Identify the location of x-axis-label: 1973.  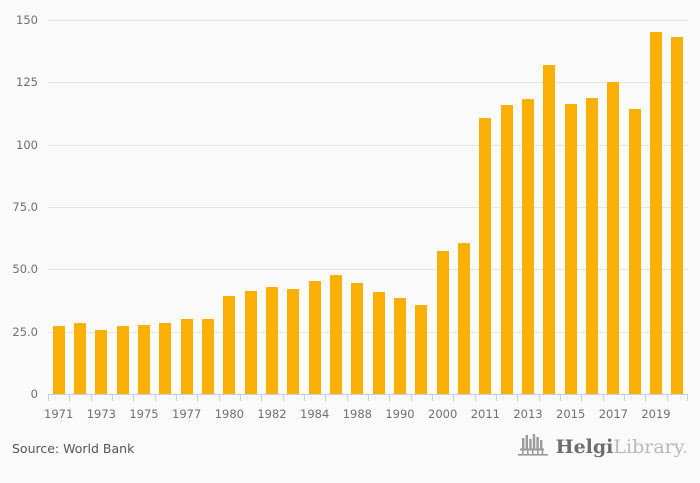
(101, 414).